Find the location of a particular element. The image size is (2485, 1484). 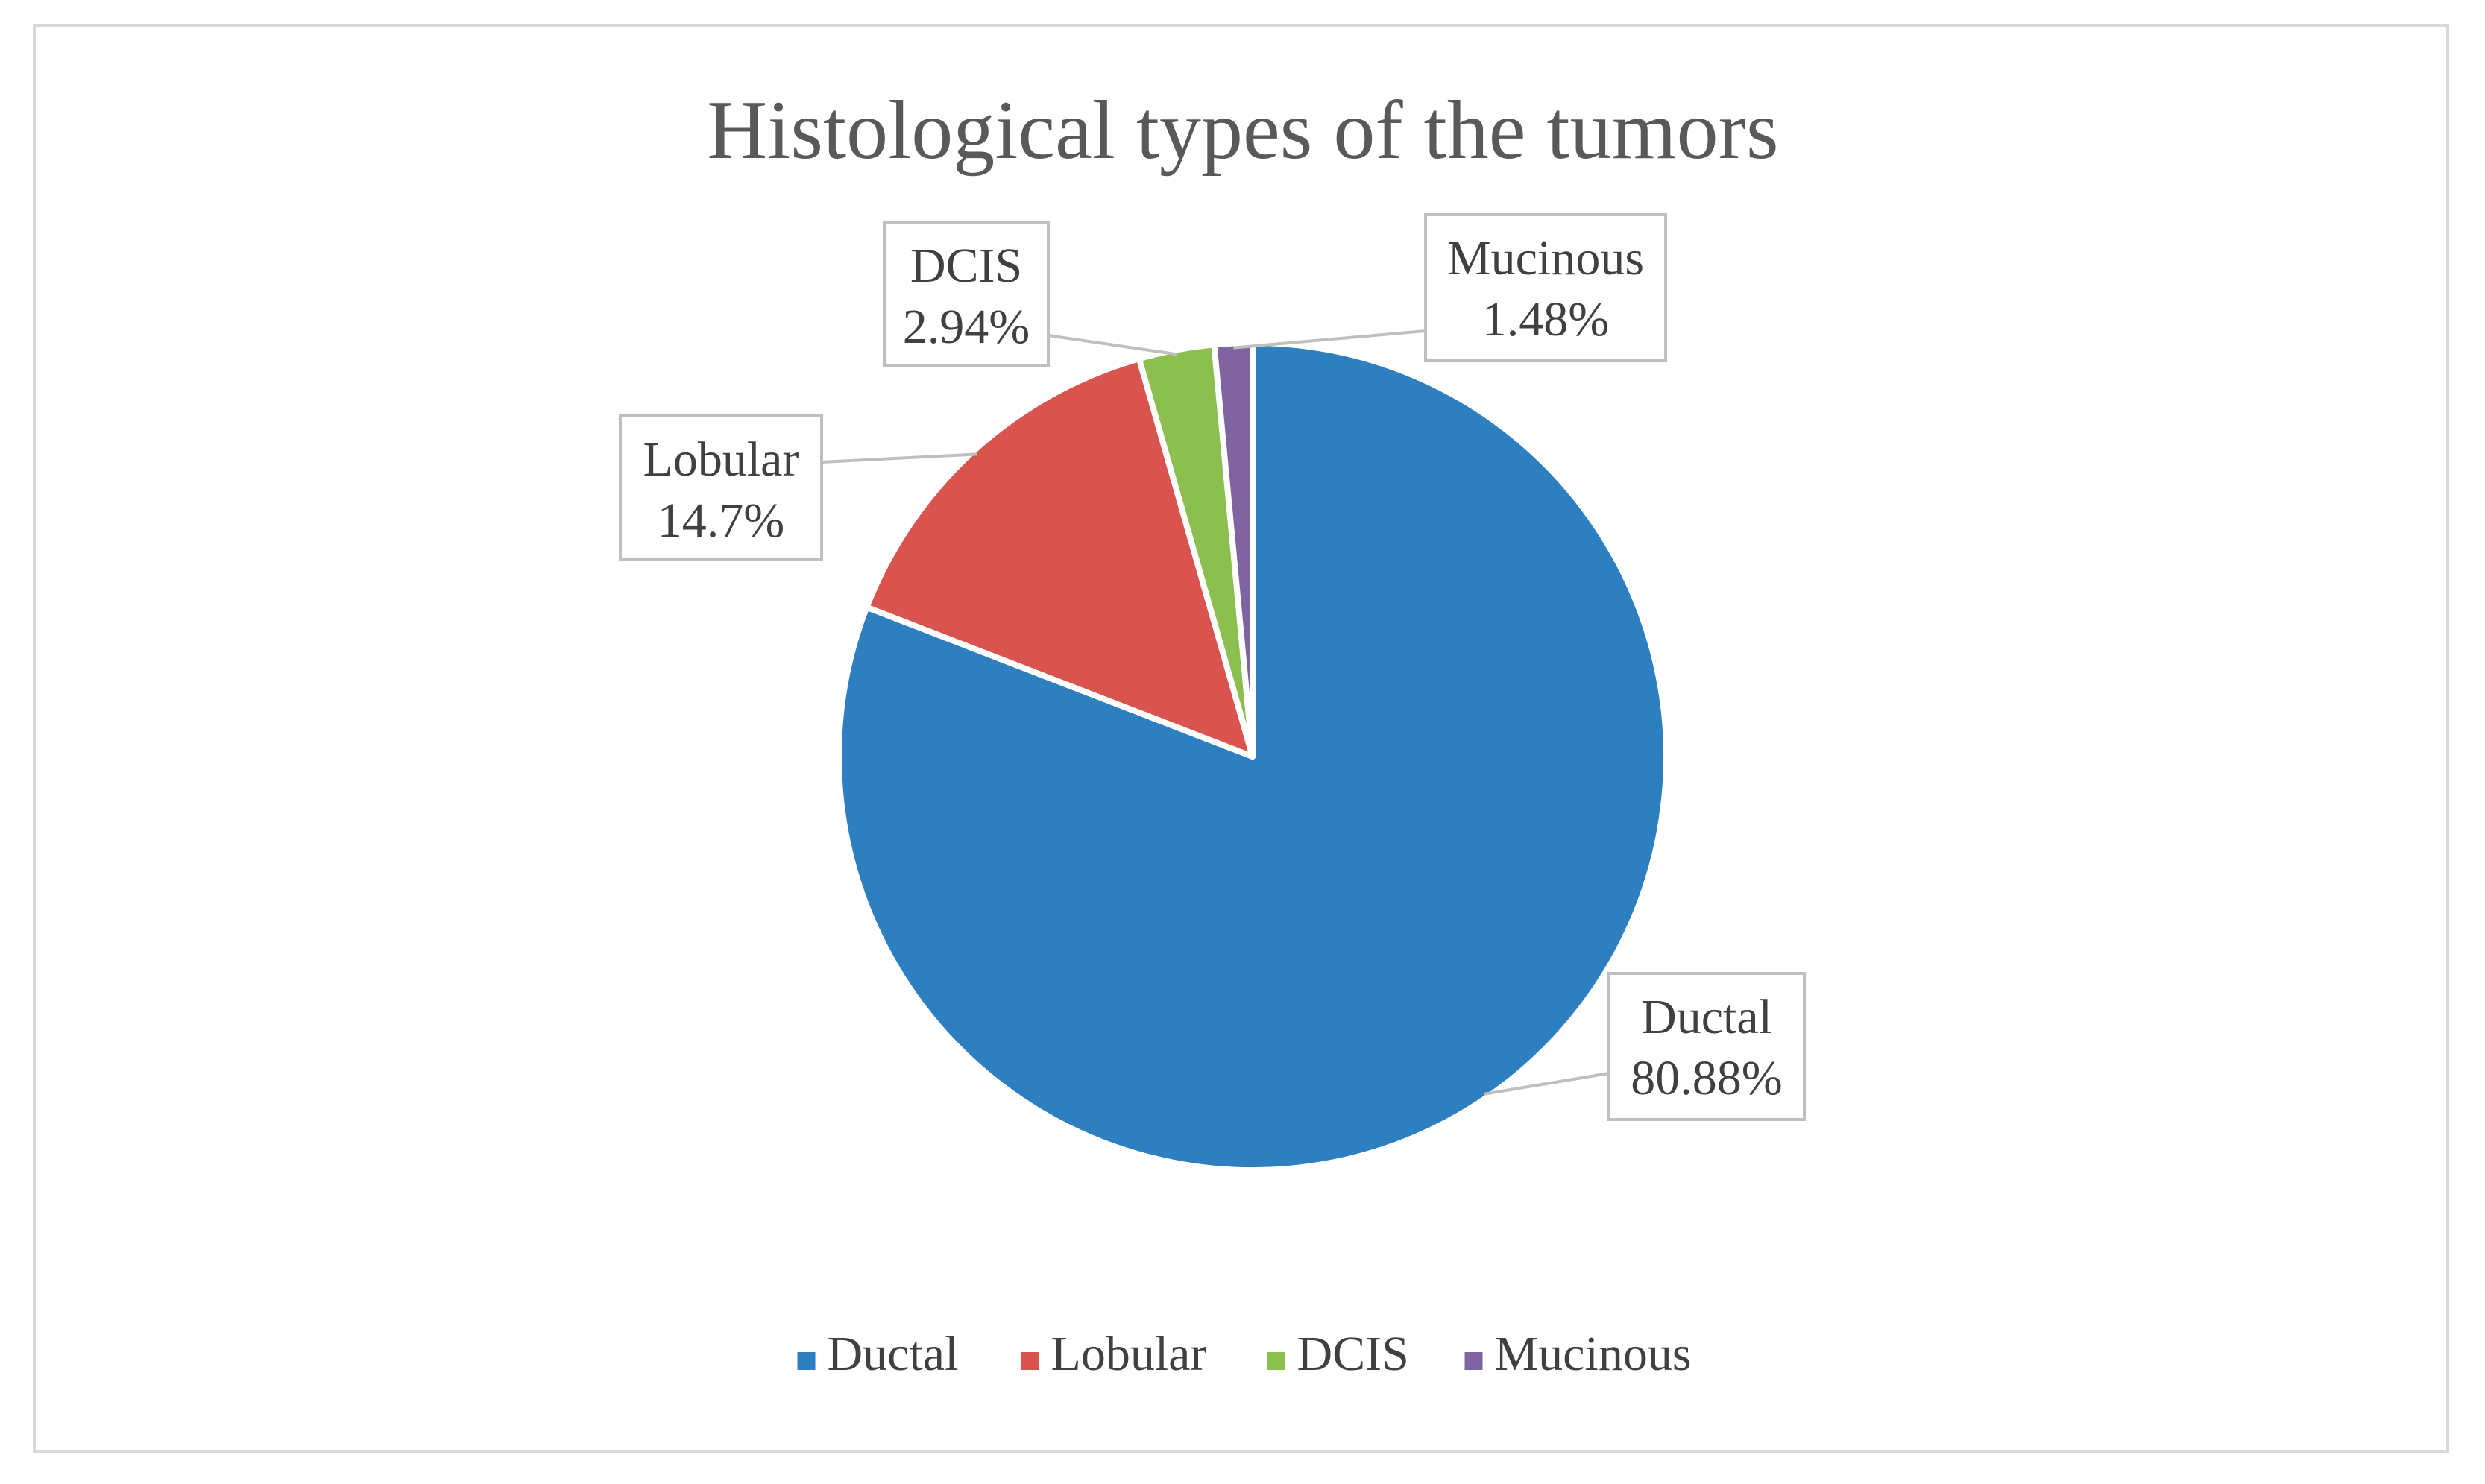

leader-line-lobular is located at coordinates (899, 458).